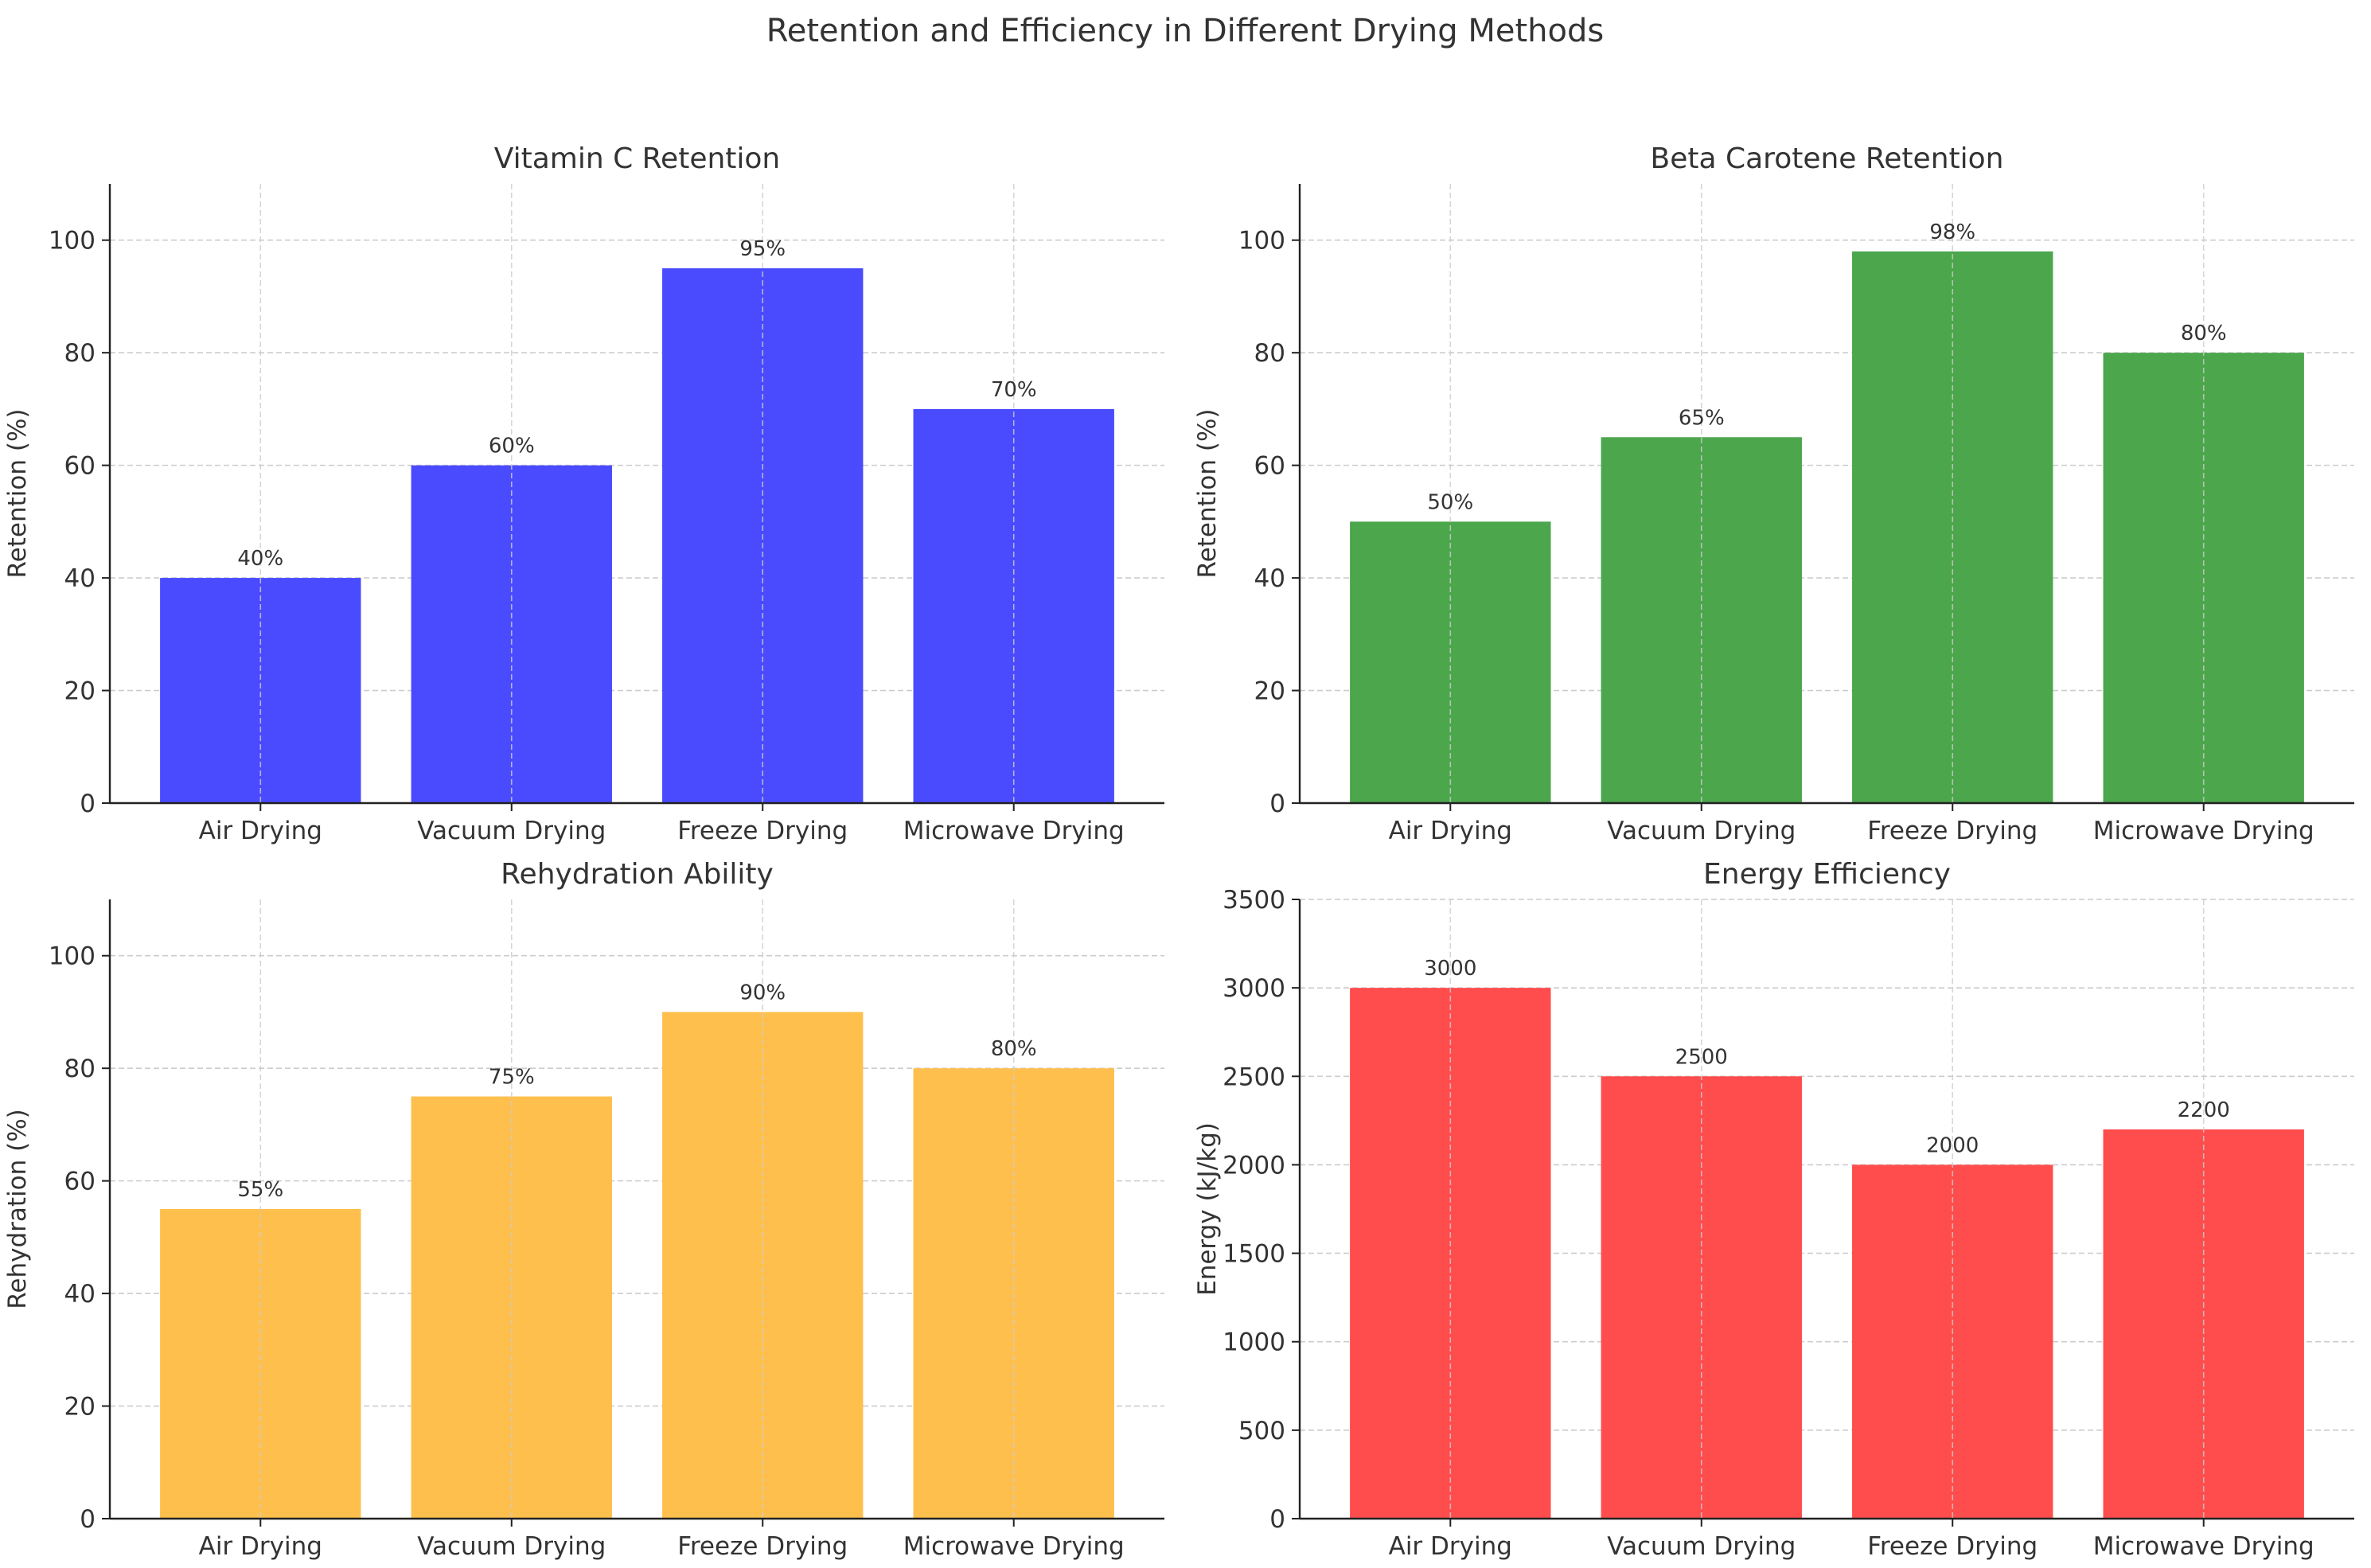 This screenshot has width=2371, height=1568. I want to click on y-tick-label: 1000, so click(1254, 1342).